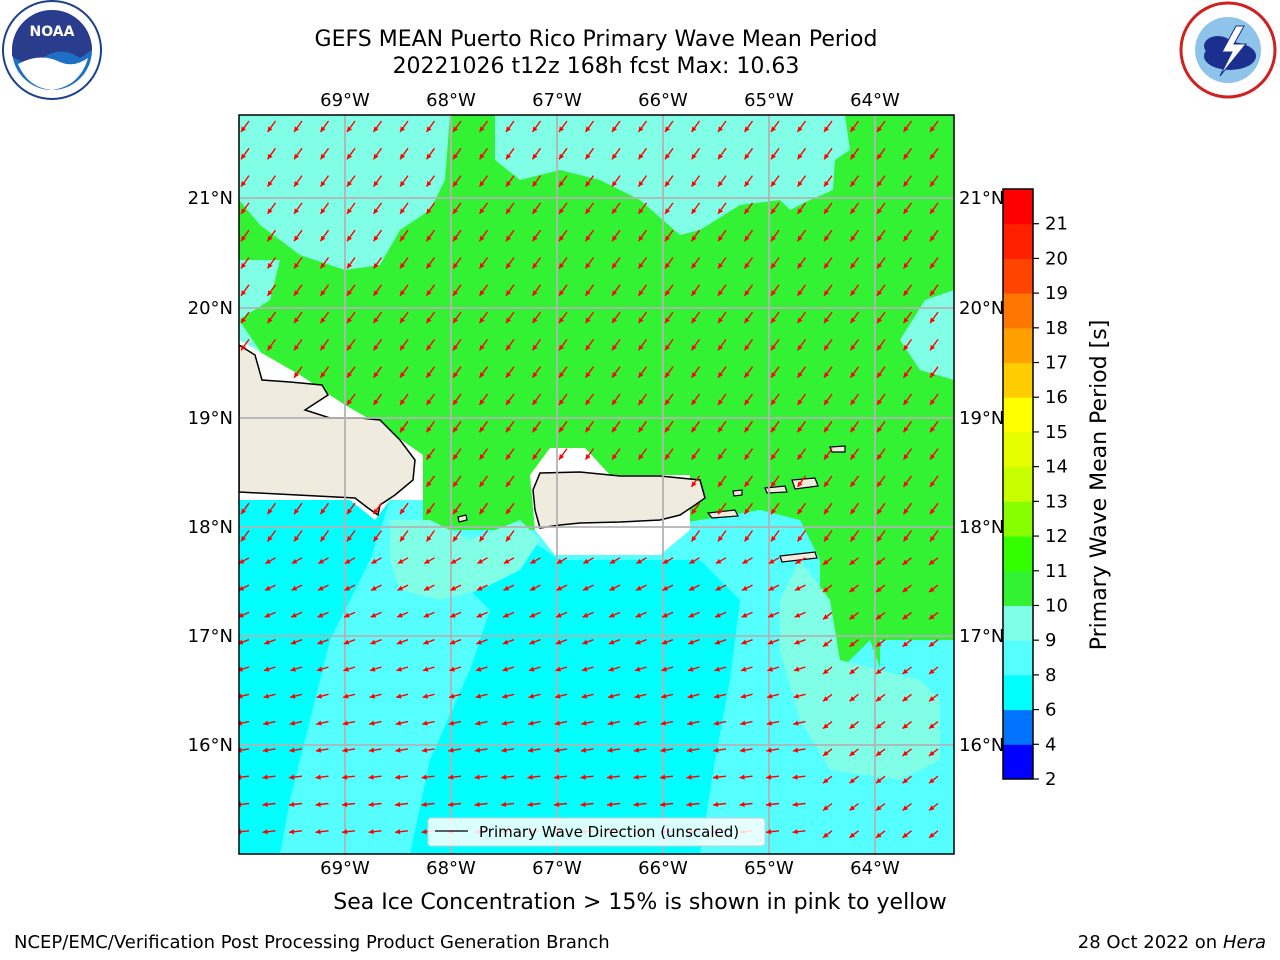  I want to click on nws-logo-icon, so click(1228, 50).